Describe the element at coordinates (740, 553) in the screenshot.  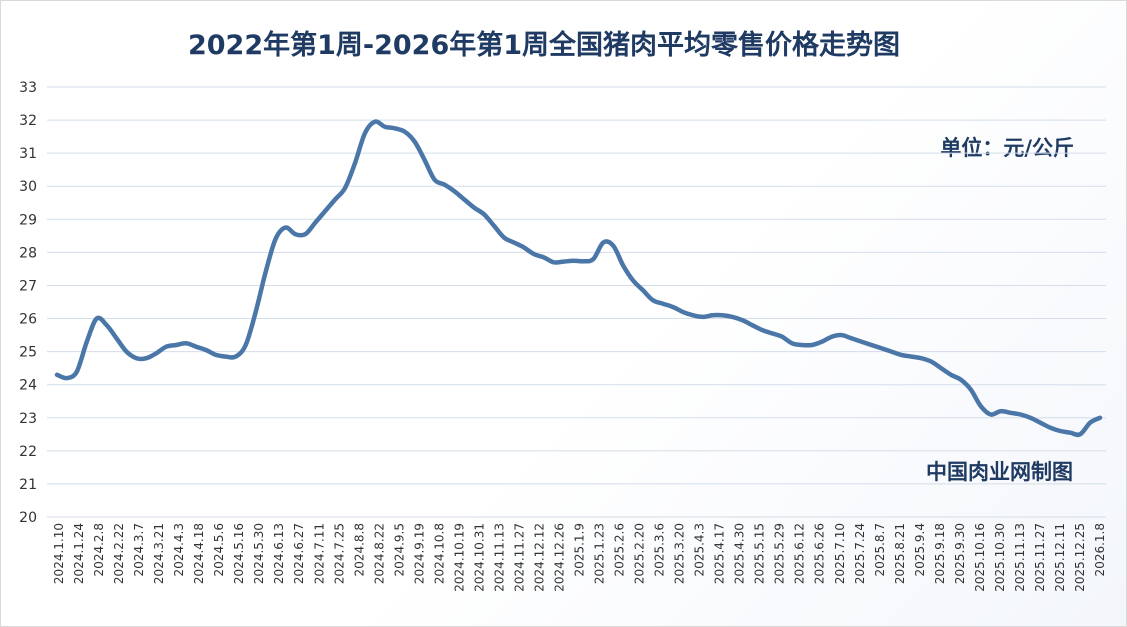
I see `x-tick-label: 2025.4.30` at that location.